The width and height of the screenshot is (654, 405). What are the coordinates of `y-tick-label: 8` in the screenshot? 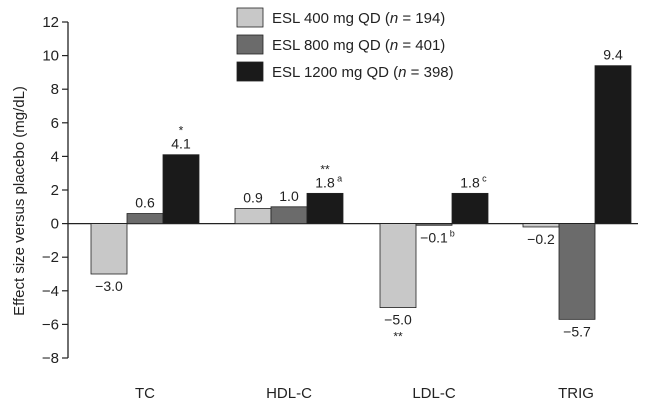 It's located at (55, 89).